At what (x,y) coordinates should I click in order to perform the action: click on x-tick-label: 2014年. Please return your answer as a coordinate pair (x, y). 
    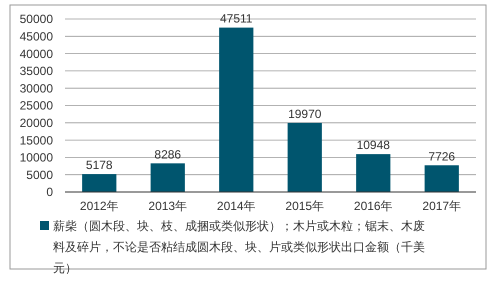
    Looking at the image, I should click on (236, 206).